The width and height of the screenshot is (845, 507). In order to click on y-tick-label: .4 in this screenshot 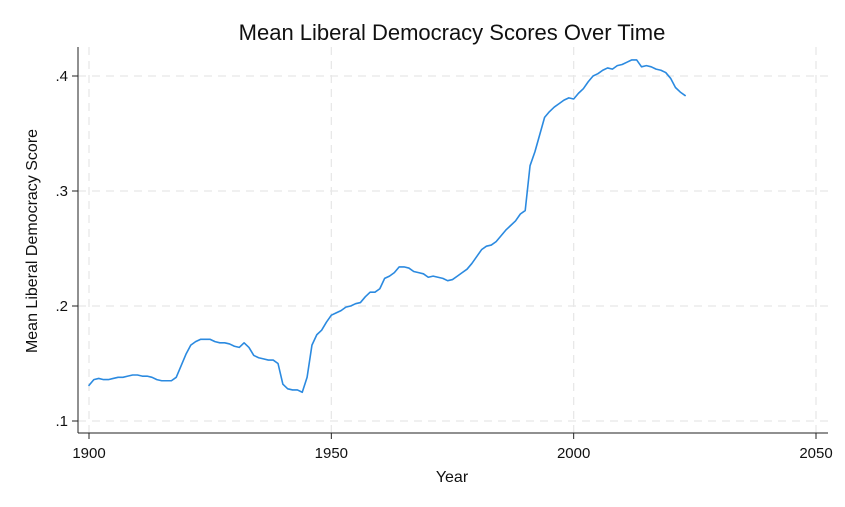, I will do `click(61, 76)`.